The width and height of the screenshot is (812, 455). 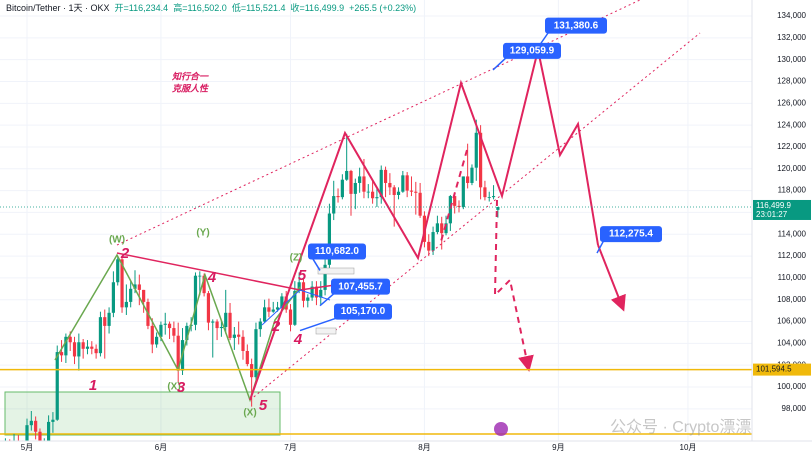 I want to click on y-tick-label: 112,000, so click(x=792, y=255).